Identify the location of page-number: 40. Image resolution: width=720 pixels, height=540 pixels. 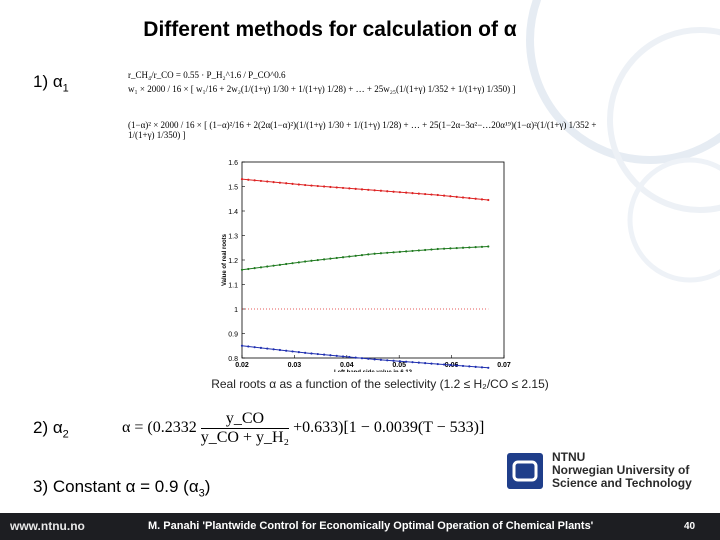
(690, 526).